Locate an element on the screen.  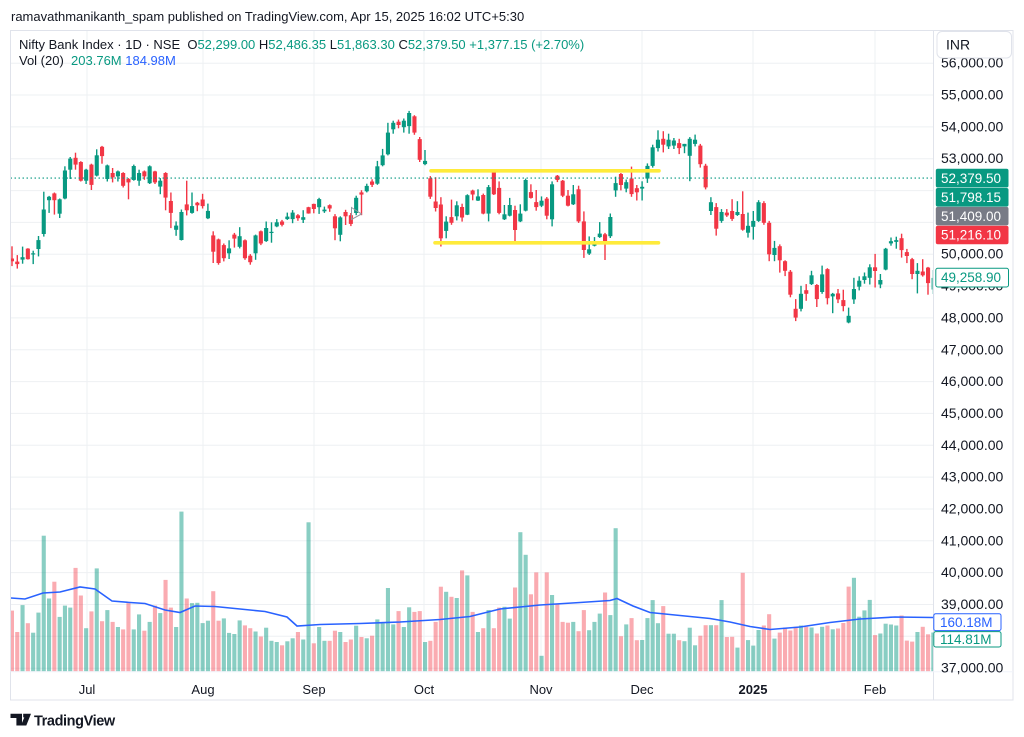
svg-text: 54,000.00 is located at coordinates (972, 126).